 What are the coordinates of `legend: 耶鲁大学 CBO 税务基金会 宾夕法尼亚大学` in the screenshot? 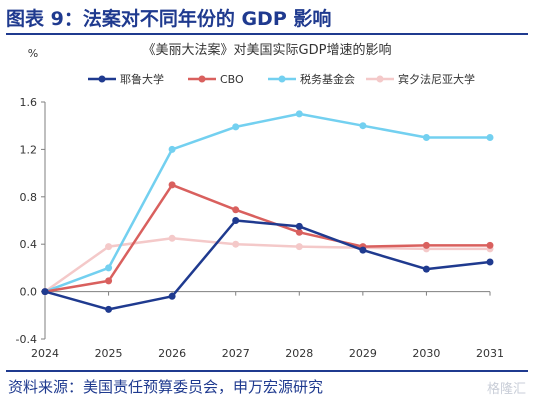 It's located at (281, 79).